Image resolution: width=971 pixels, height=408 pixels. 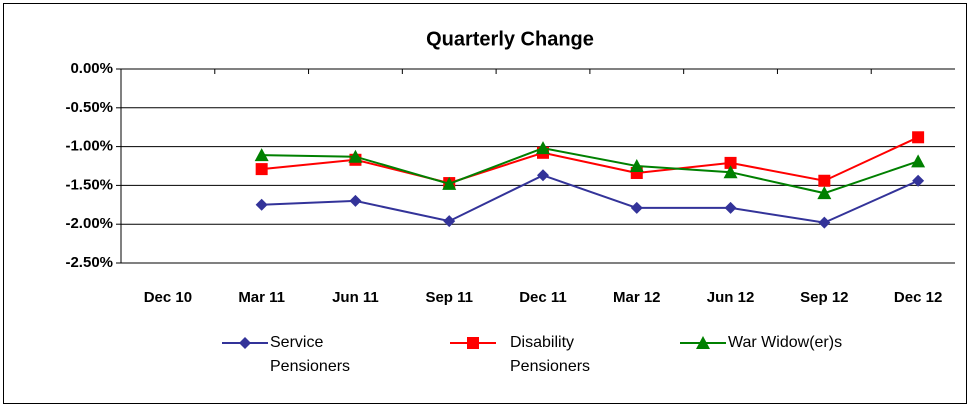 I want to click on x-tick-label: Dec 11, so click(x=543, y=297).